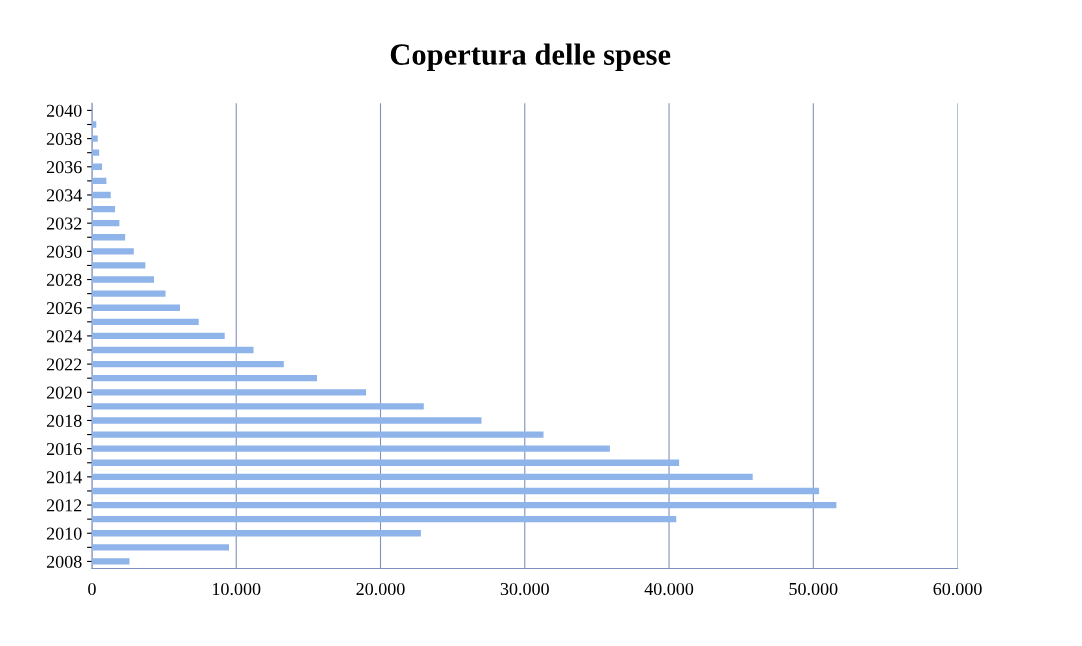  I want to click on y-tick-label: 2034, so click(64, 195).